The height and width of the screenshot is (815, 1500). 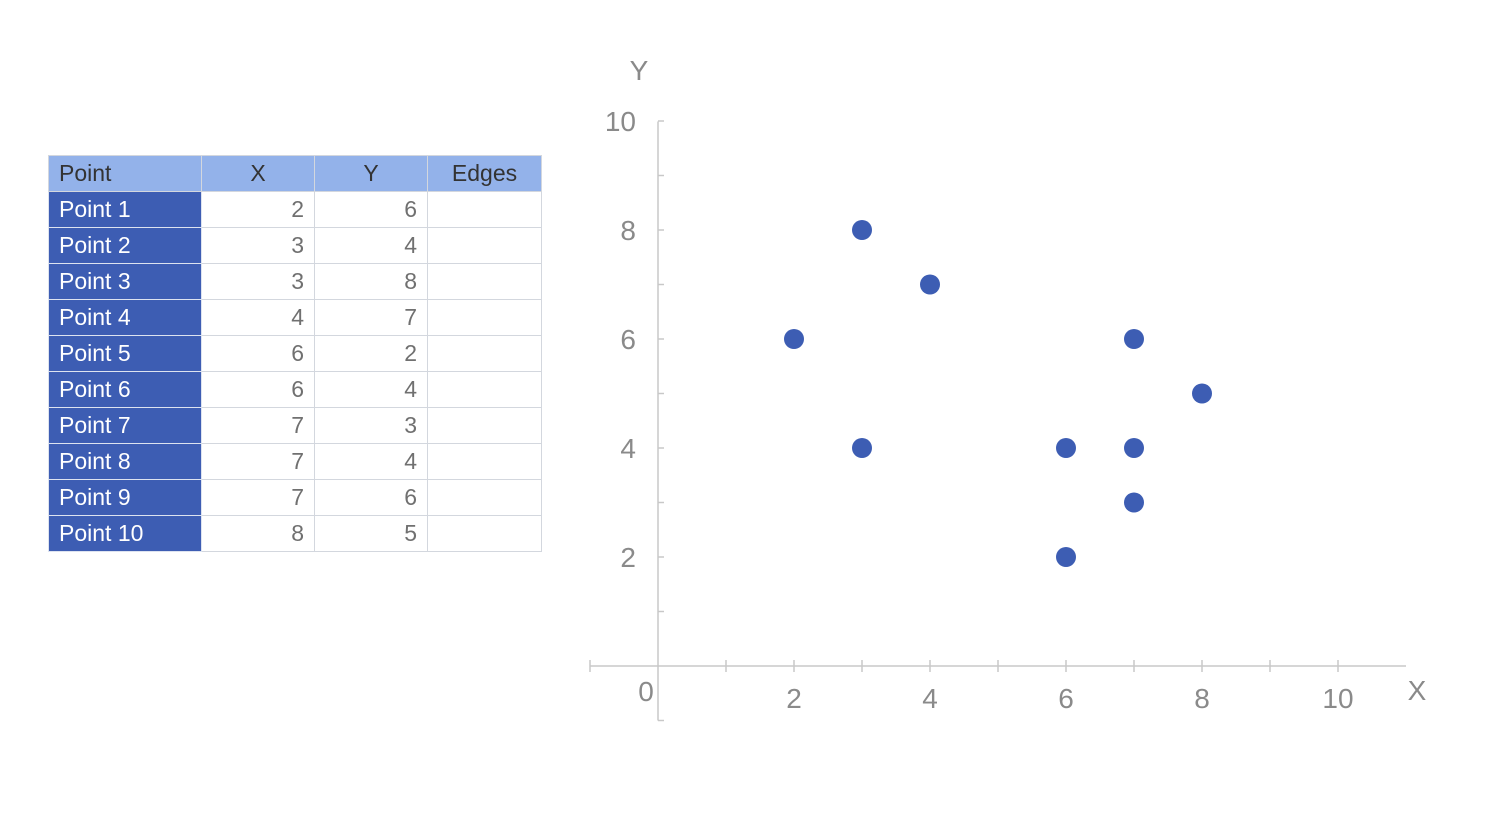 I want to click on x-axis-label: X, so click(x=1417, y=690).